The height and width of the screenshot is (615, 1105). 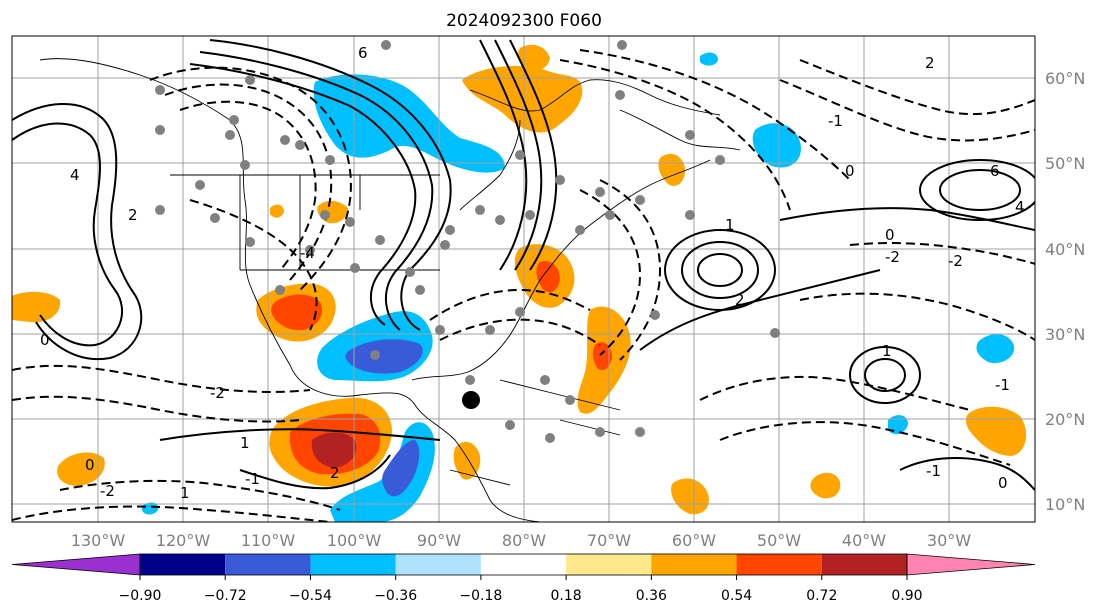 What do you see at coordinates (81, 469) in the screenshot?
I see `positive-anomaly-pacific-south` at bounding box center [81, 469].